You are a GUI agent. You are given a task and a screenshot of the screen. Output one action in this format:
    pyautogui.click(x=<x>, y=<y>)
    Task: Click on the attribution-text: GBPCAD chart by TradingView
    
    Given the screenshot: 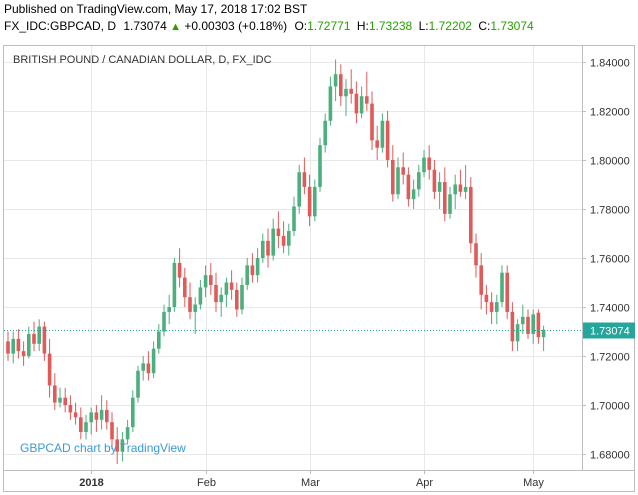 What is the action you would take?
    pyautogui.click(x=103, y=448)
    